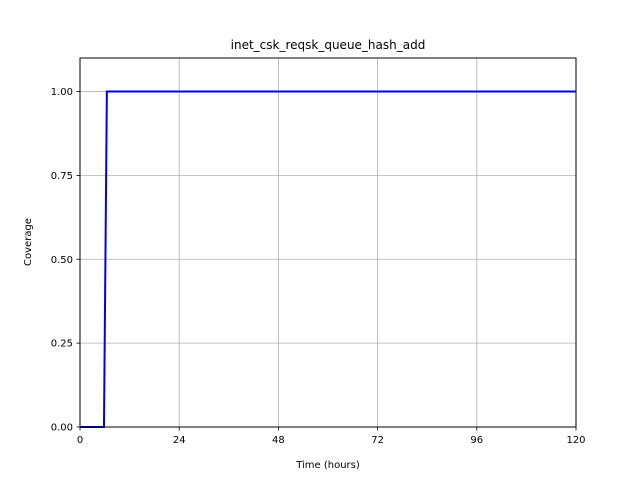  I want to click on y-tick-label: 0.25, so click(62, 344).